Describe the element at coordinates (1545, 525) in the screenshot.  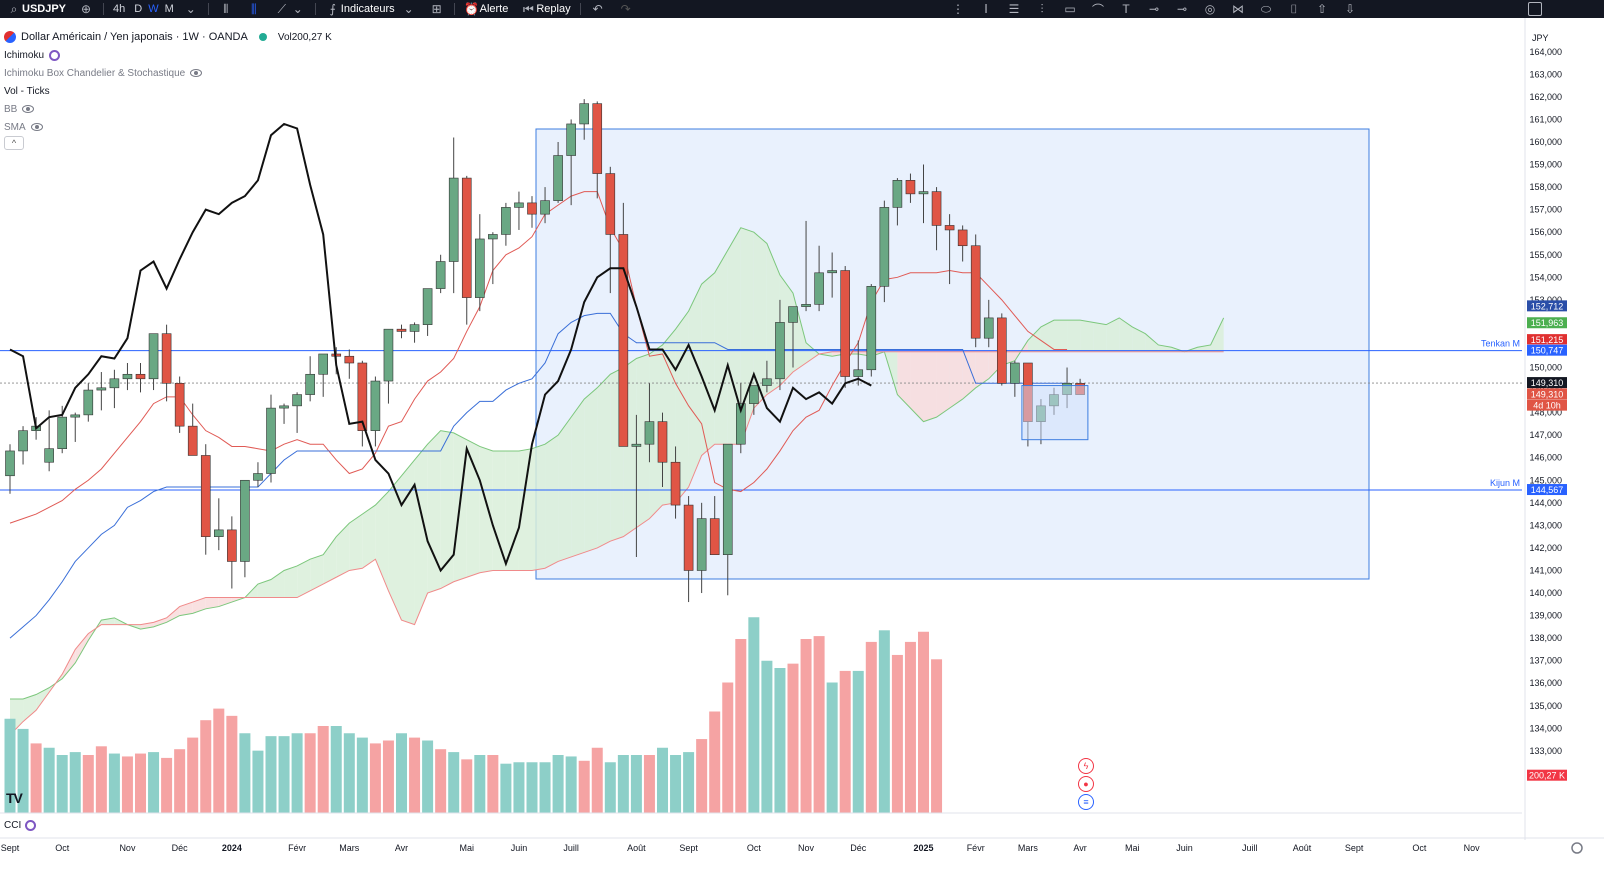
I see `price-tick-label: 143,000` at that location.